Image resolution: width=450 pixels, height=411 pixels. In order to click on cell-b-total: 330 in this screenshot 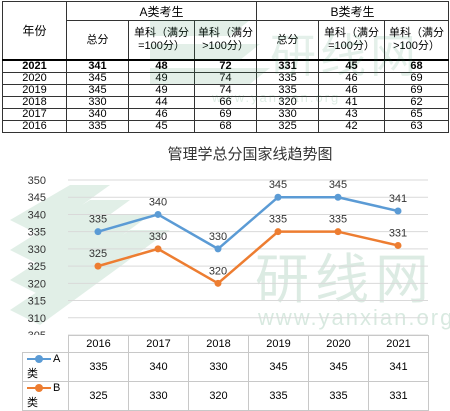, I will do `click(288, 114)`.